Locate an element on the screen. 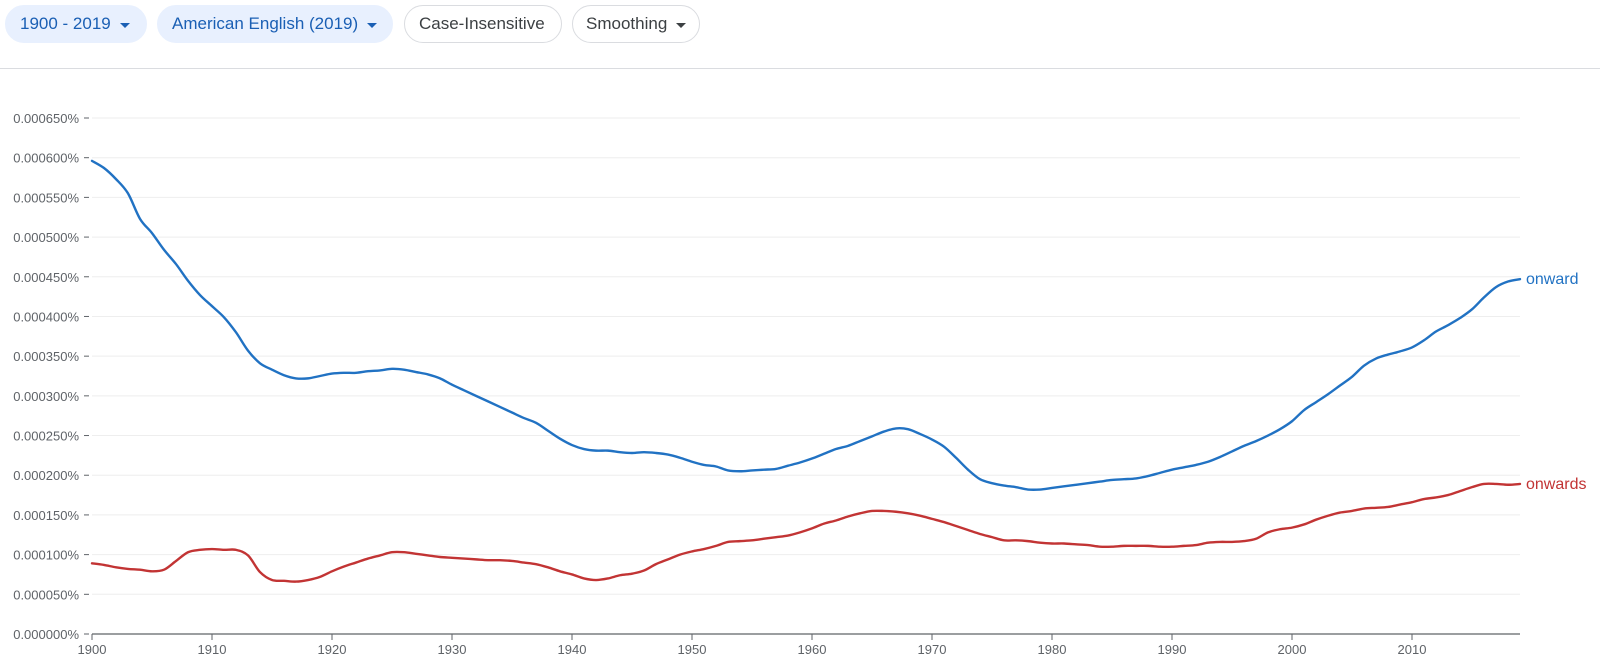  x-tick-label: 1950 is located at coordinates (692, 649).